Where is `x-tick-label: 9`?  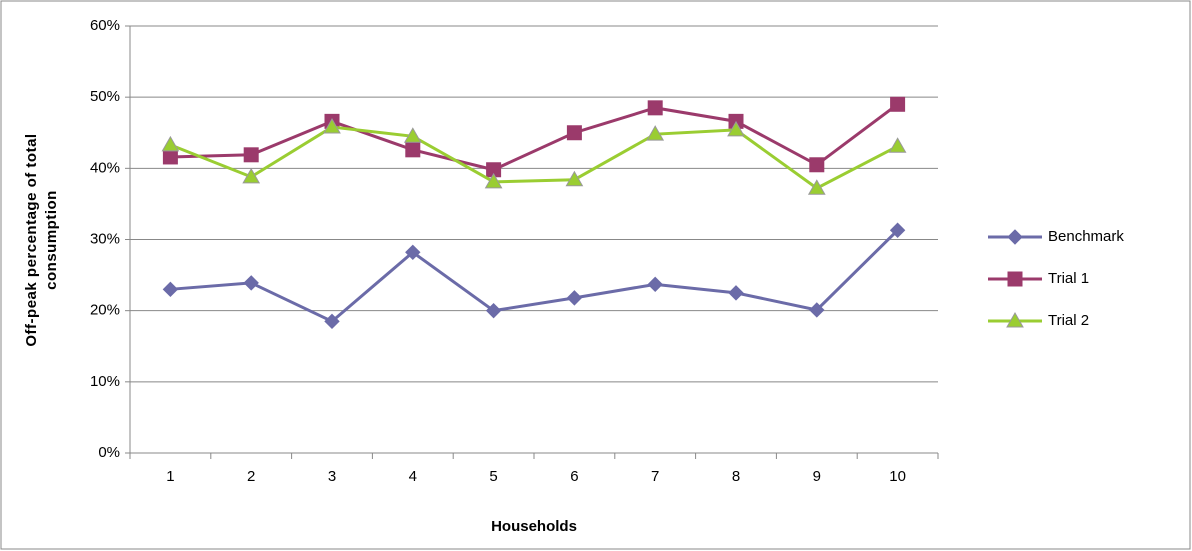 x-tick-label: 9 is located at coordinates (817, 476).